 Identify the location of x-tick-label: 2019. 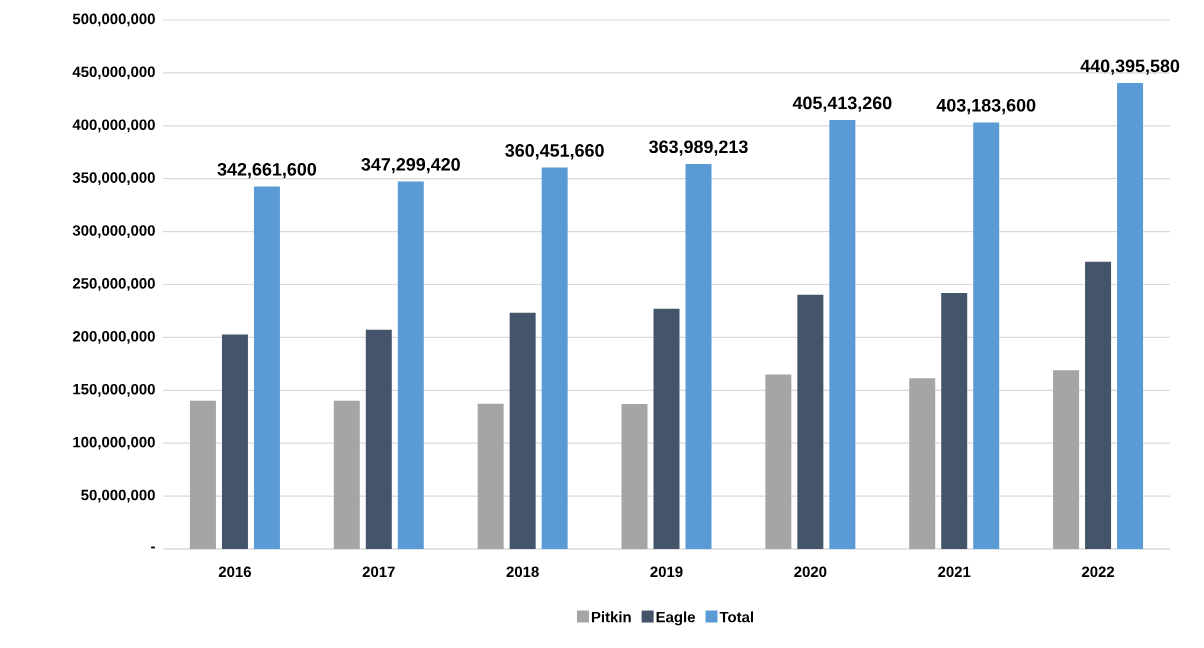
(666, 572).